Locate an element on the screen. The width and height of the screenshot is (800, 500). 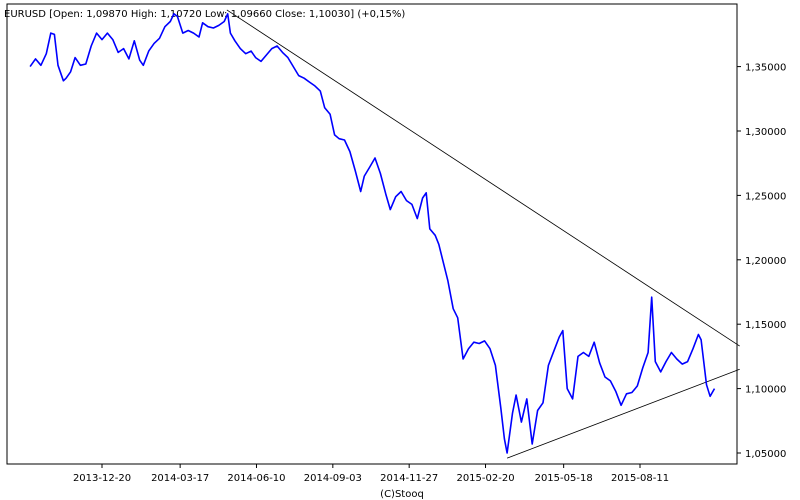
y-tick-label: 1,05000 is located at coordinates (765, 454).